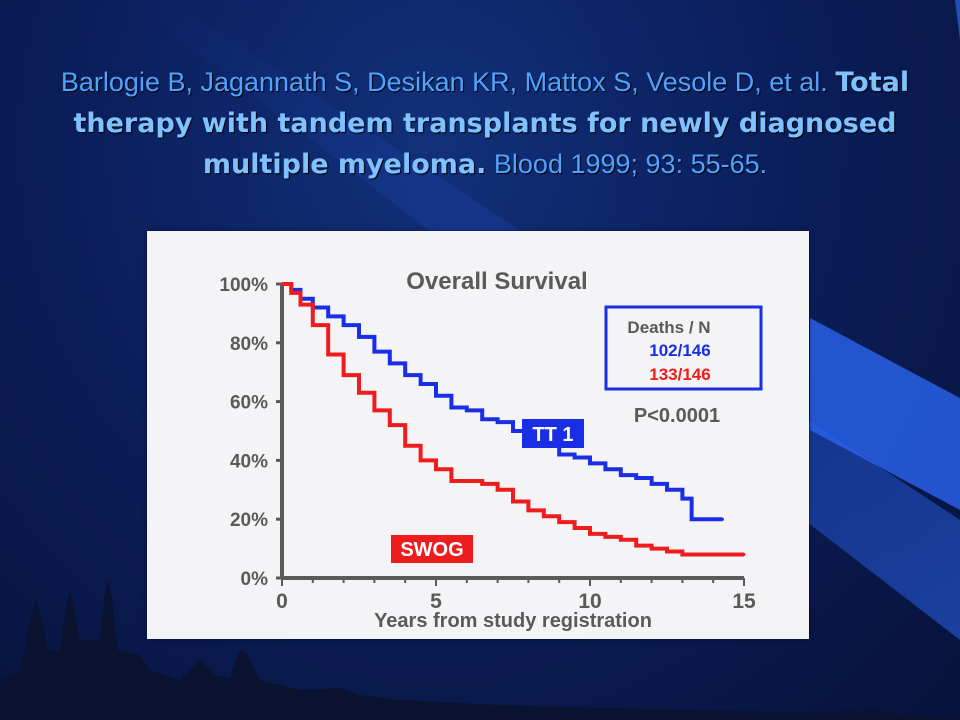  I want to click on y-tick-label: 80%, so click(249, 344).